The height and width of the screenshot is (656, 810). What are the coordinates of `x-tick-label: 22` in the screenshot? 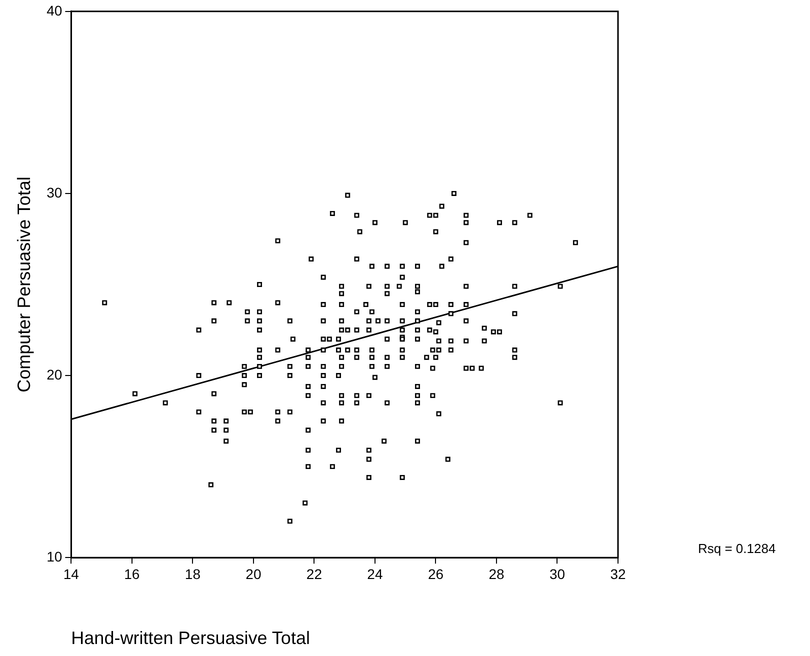 It's located at (314, 574).